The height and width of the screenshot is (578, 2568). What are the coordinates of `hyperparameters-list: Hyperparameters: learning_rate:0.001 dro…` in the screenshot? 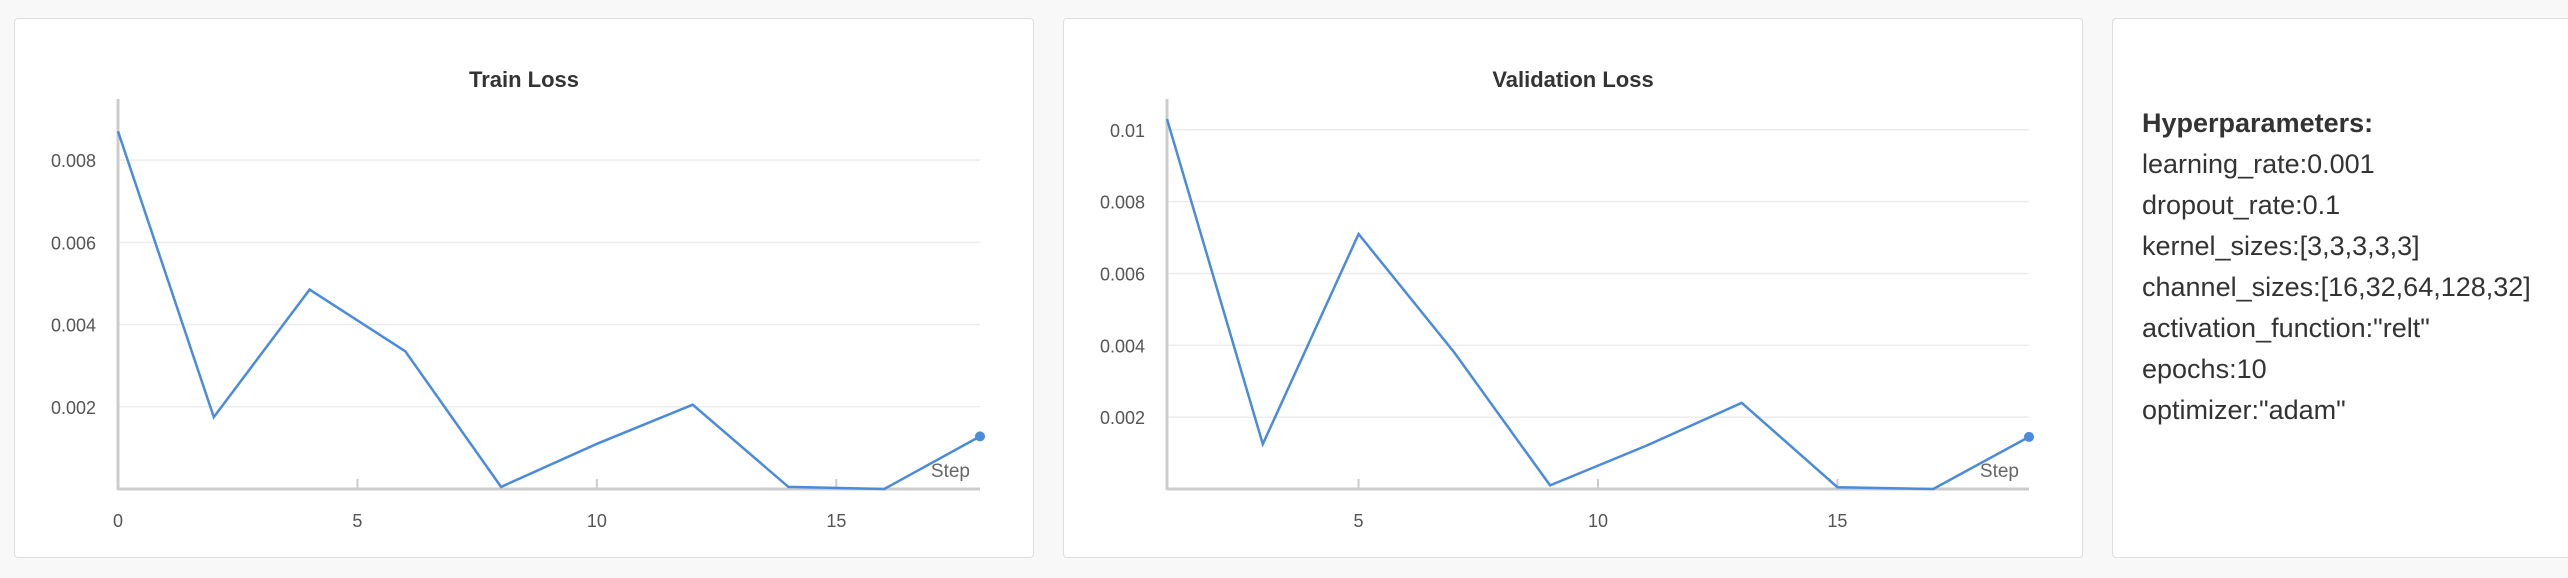 It's located at (2336, 267).